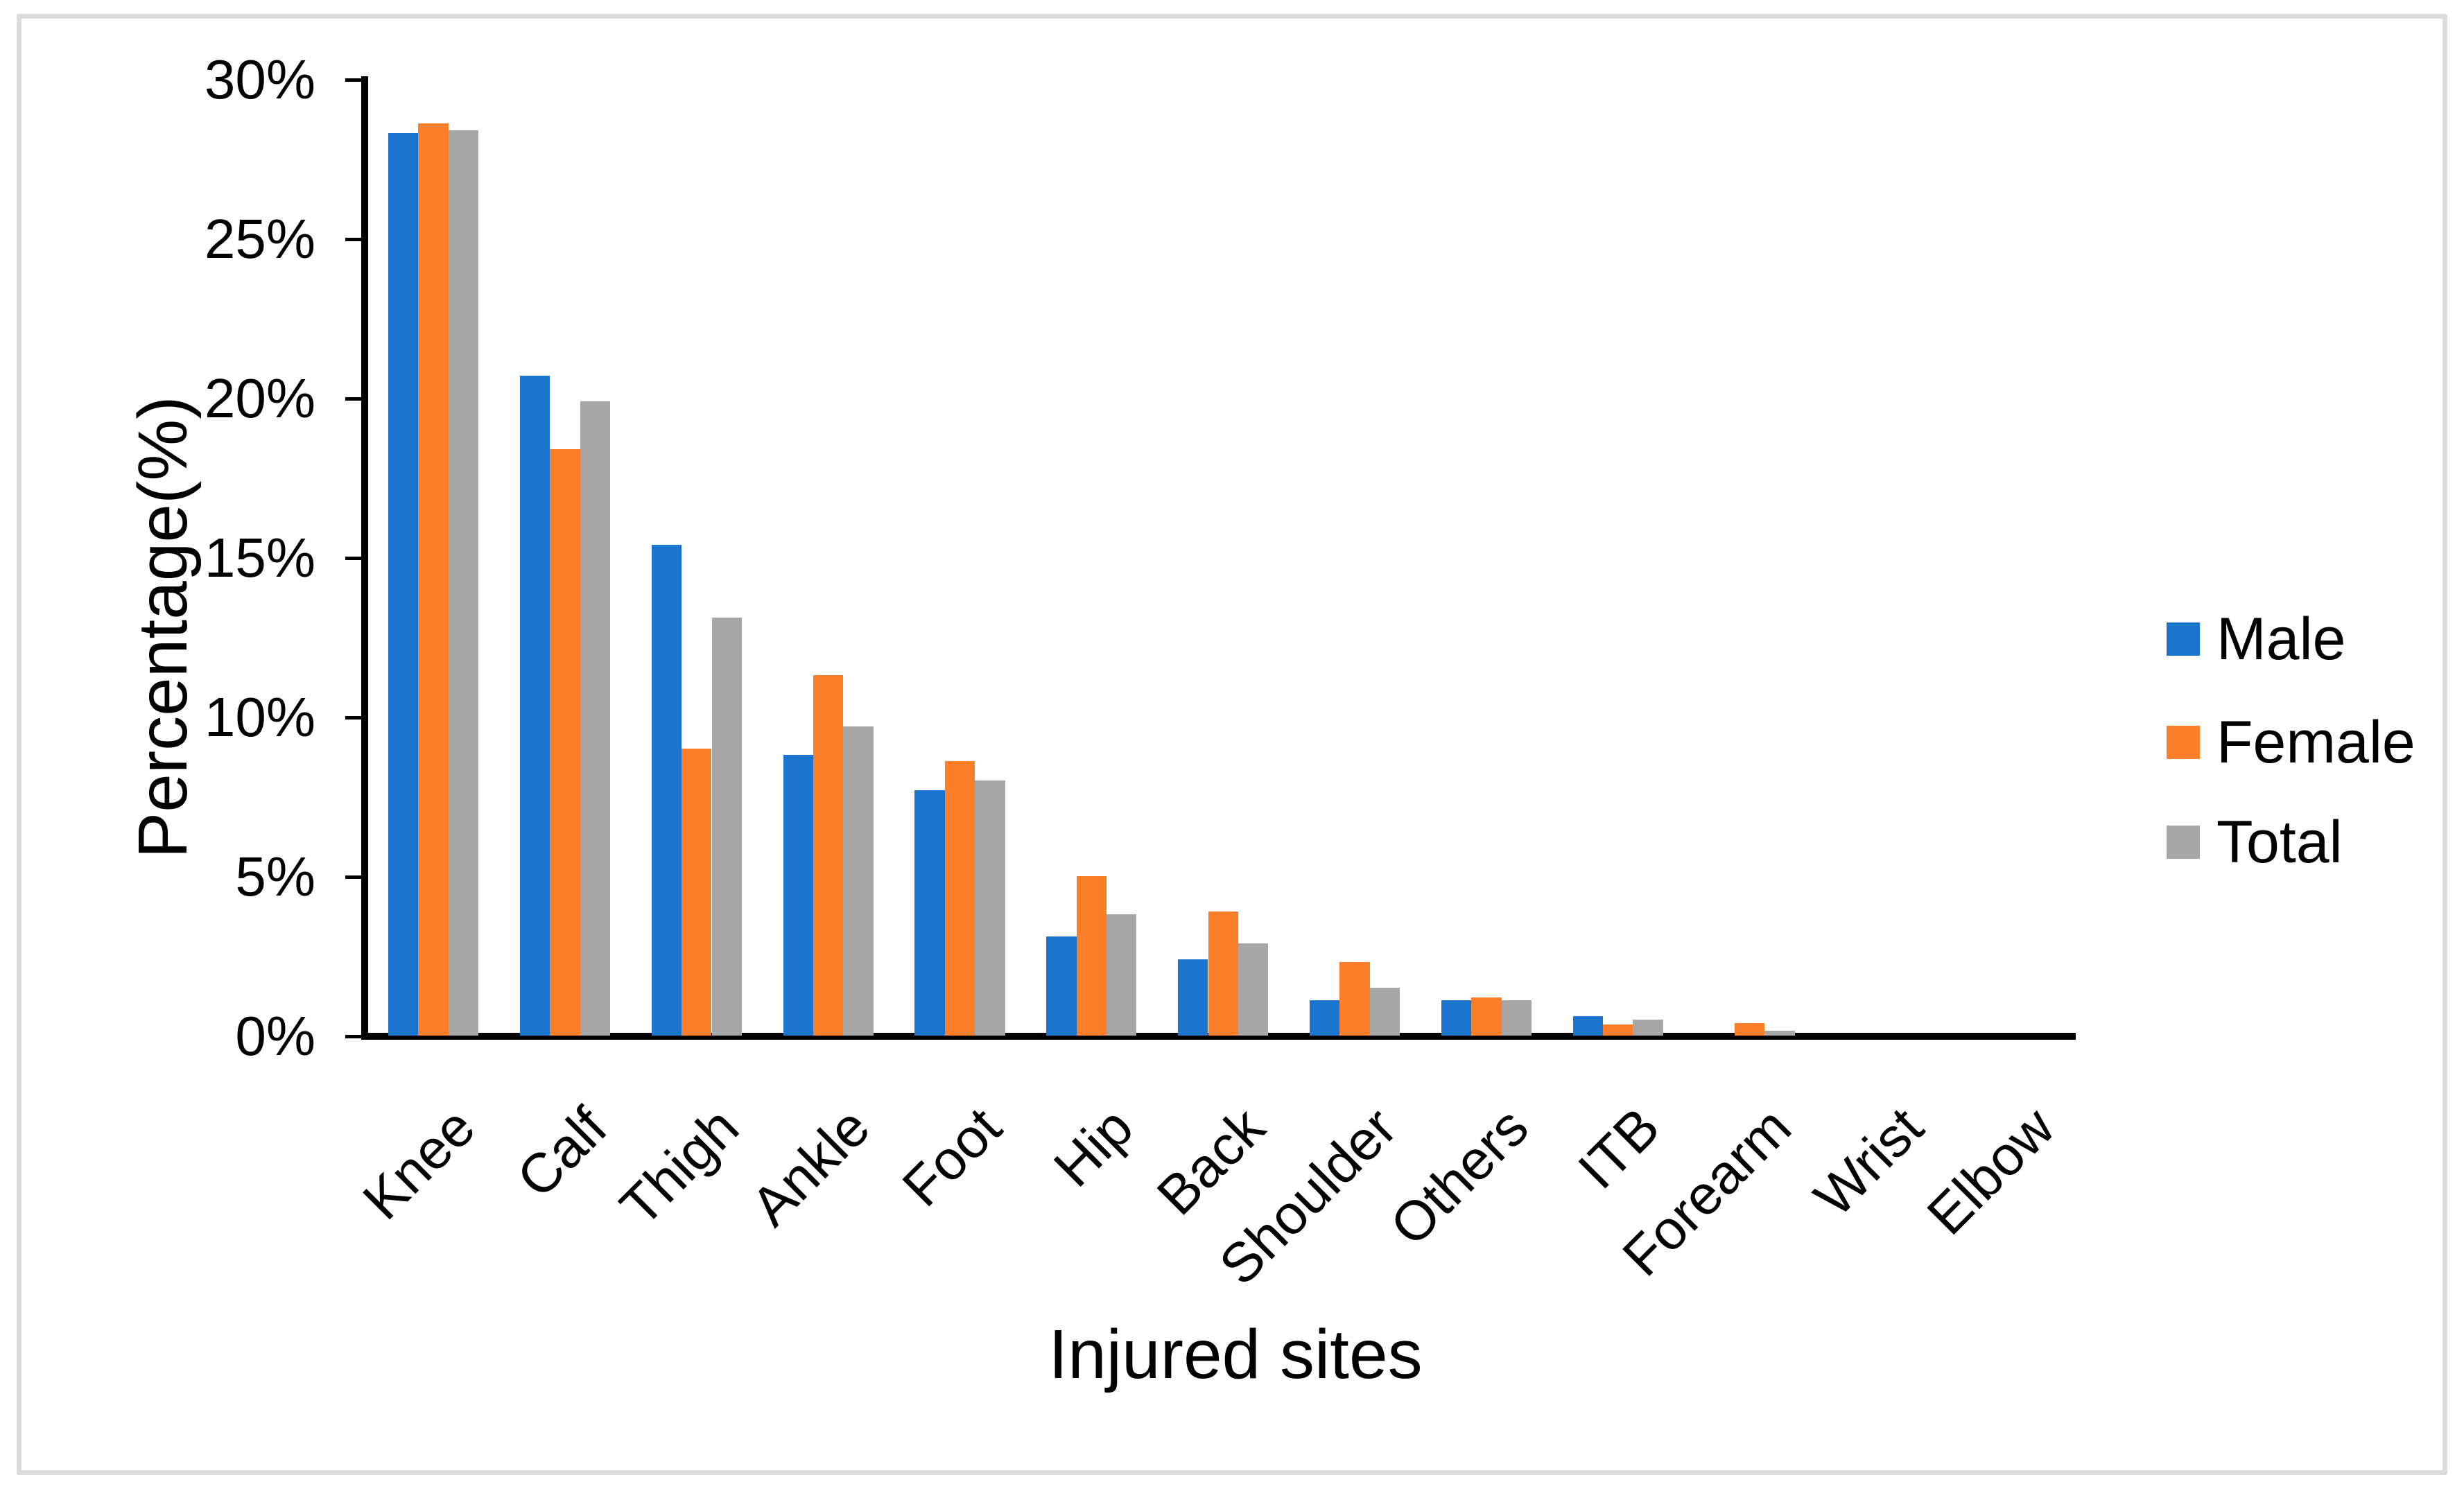 The image size is (2464, 1491). I want to click on bar-total-knee, so click(464, 583).